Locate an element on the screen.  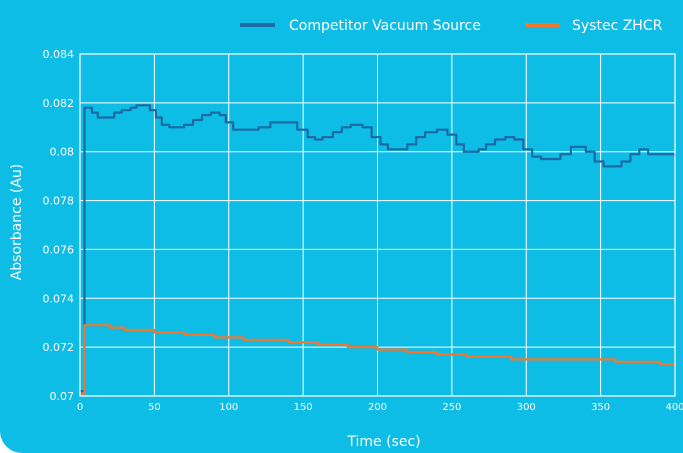
y-tick-label-1: 0.072 is located at coordinates (59, 347).